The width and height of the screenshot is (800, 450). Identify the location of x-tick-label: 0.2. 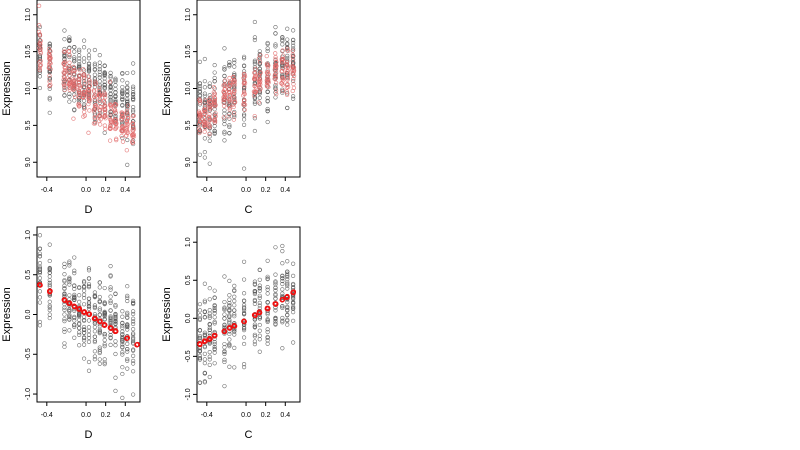
(106, 415).